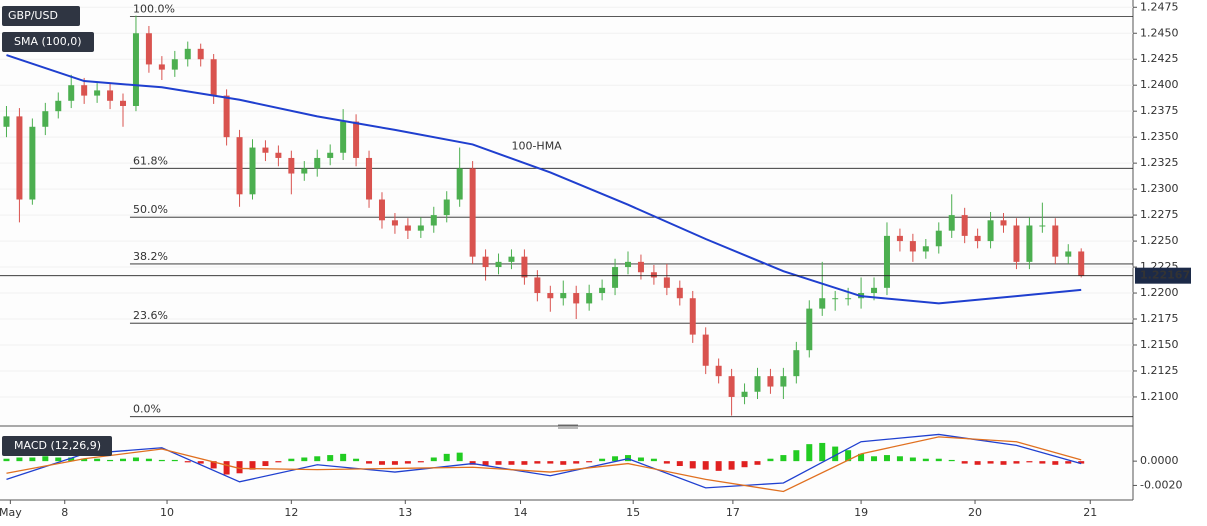  Describe the element at coordinates (1159, 136) in the screenshot. I see `y-tick-label: 1.2350` at that location.